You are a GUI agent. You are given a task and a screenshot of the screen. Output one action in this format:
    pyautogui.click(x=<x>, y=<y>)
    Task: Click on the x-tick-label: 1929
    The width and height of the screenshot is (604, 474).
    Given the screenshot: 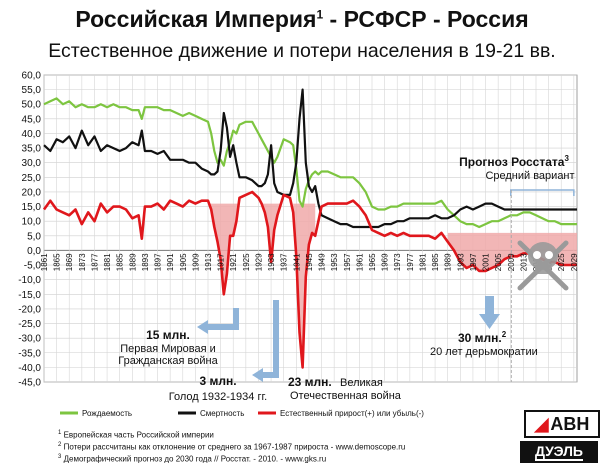 What is the action you would take?
    pyautogui.click(x=258, y=262)
    